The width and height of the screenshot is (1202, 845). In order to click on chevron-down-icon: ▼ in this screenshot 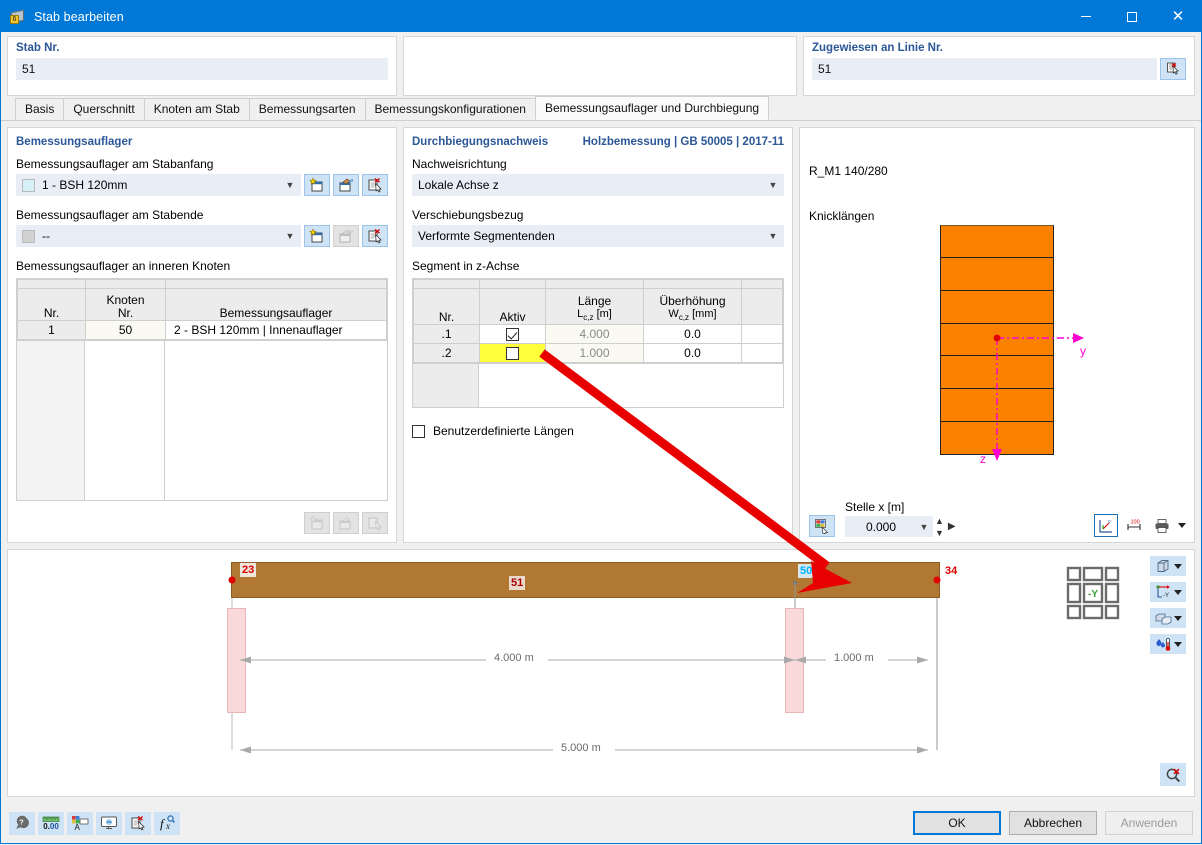, I will do `click(924, 526)`.